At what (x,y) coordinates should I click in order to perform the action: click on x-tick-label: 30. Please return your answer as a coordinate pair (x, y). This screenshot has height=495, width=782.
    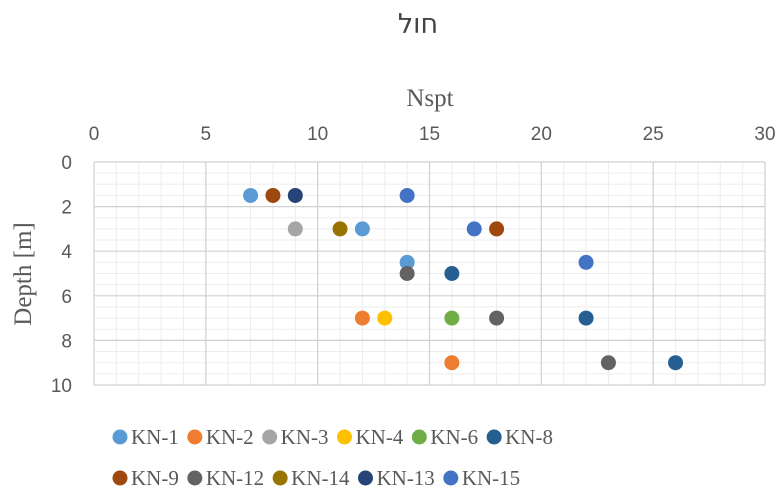
    Looking at the image, I should click on (764, 134).